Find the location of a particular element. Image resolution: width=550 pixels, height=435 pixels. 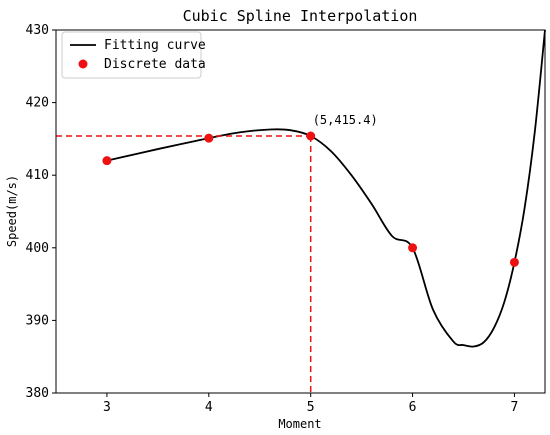

x-tick-label: 5 is located at coordinates (311, 407).